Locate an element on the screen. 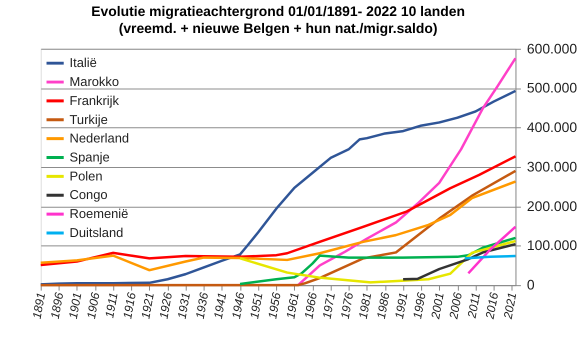 This screenshot has width=582, height=339. y-tick-label: 200.000 is located at coordinates (552, 206).